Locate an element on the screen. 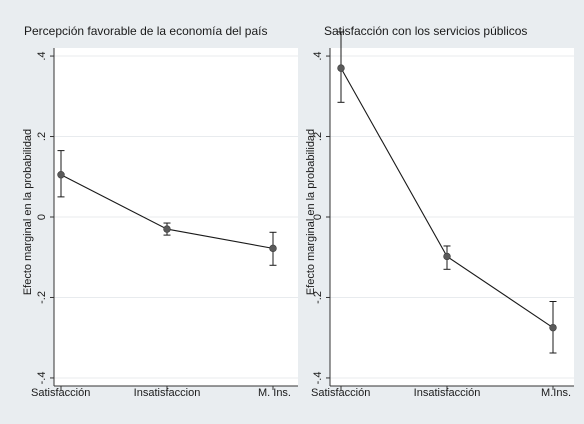 The height and width of the screenshot is (424, 584). panel-title: Satisfacción con los servicios públicos is located at coordinates (425, 31).